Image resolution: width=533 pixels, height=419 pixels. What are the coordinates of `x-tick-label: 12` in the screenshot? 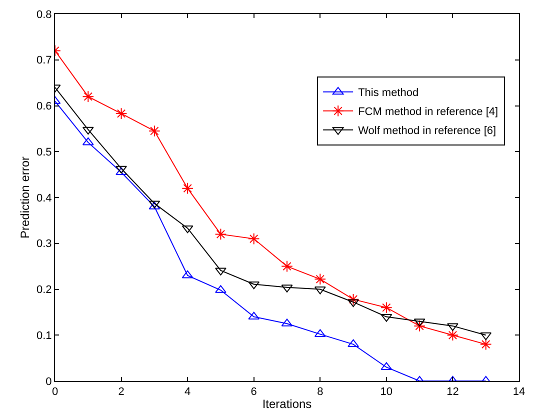 It's located at (452, 392).